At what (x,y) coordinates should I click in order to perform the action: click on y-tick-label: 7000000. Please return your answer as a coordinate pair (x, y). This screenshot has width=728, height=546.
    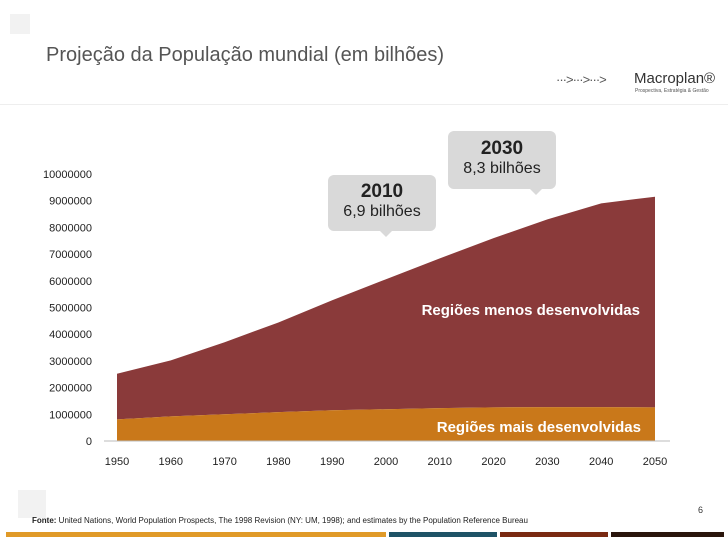
    Looking at the image, I should click on (70, 255).